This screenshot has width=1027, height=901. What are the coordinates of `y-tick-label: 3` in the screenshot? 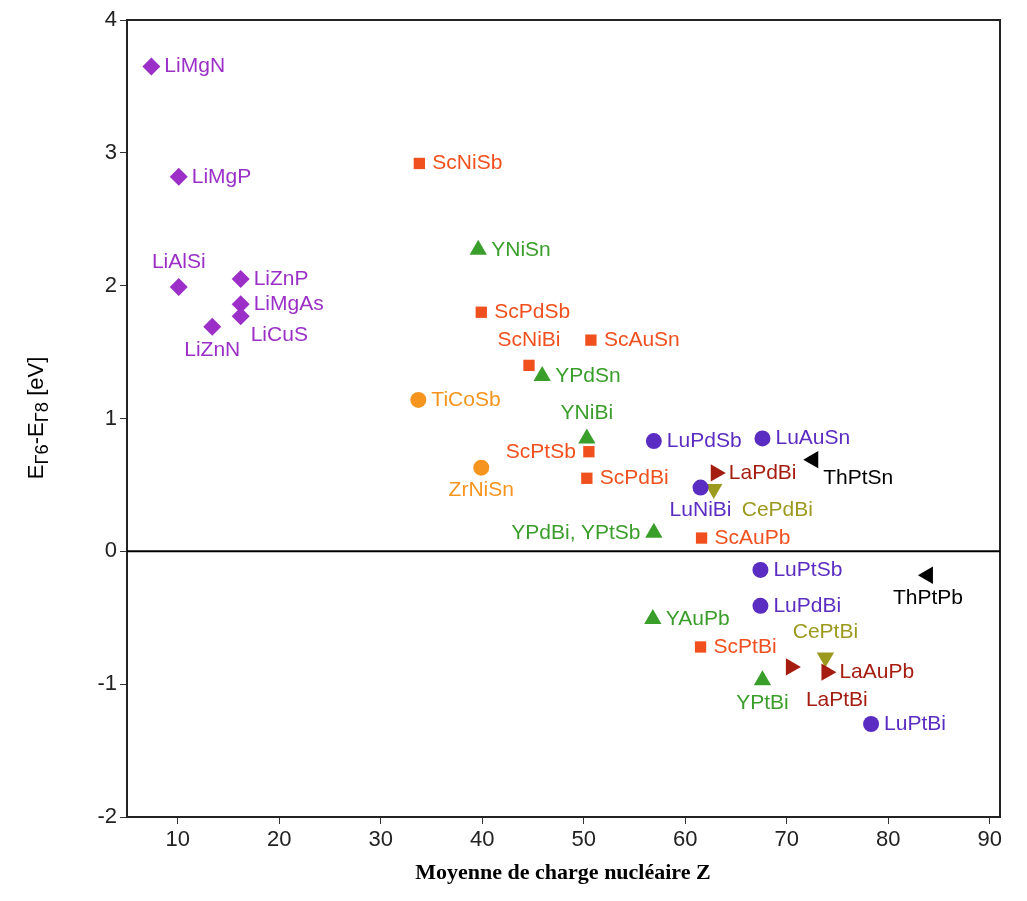 It's located at (110, 151).